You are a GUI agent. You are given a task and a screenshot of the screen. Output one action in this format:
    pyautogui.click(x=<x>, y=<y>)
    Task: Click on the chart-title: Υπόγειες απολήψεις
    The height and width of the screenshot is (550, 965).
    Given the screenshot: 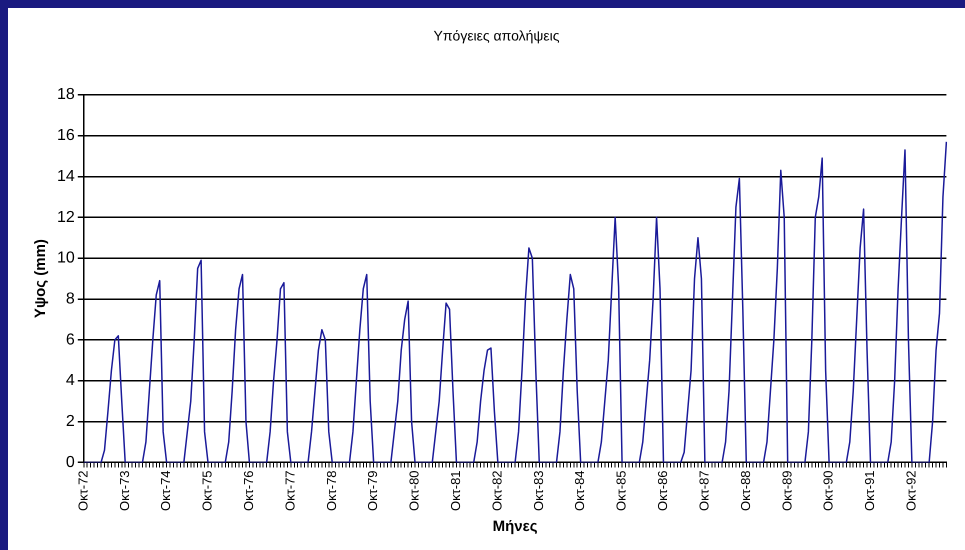 What is the action you would take?
    pyautogui.click(x=497, y=35)
    